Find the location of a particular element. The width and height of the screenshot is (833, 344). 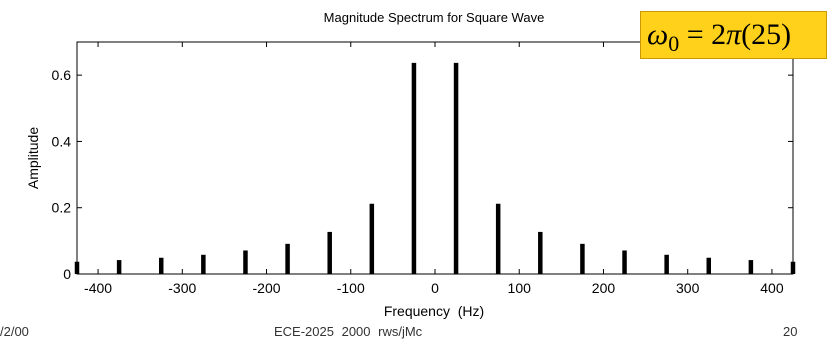

x-tick-label: 200 is located at coordinates (604, 288).